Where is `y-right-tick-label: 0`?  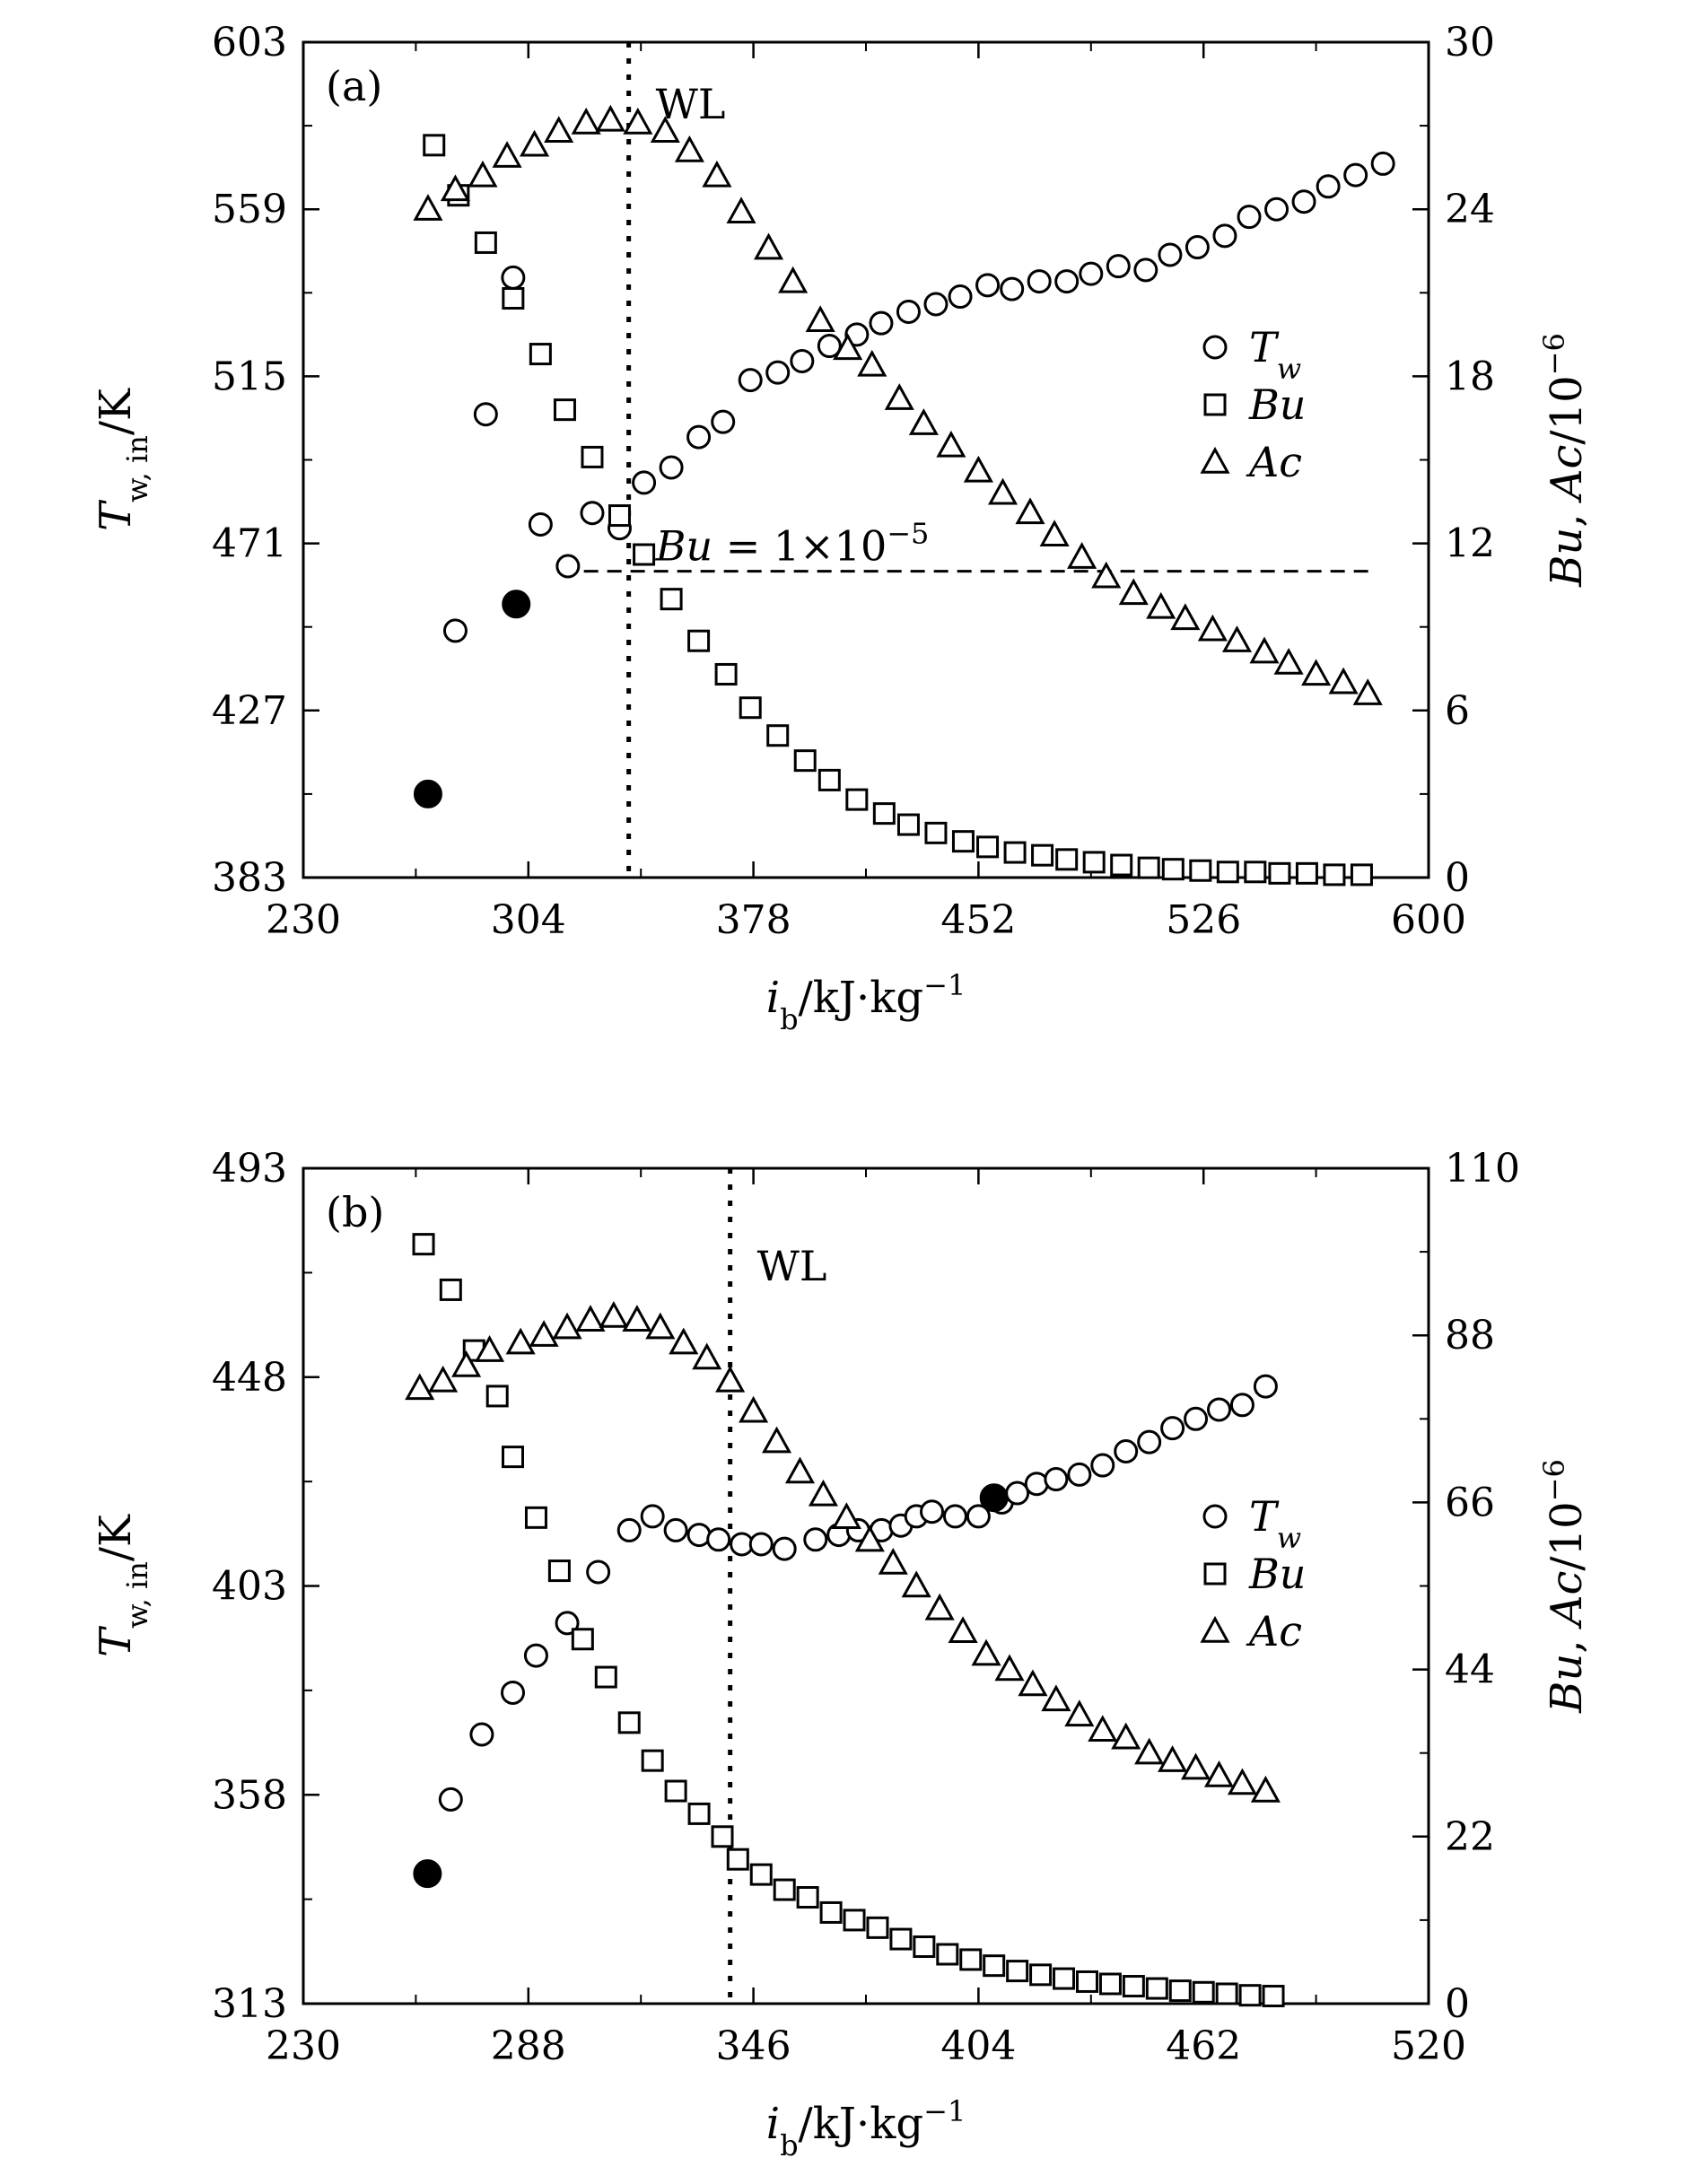
y-right-tick-label: 0 is located at coordinates (1457, 2004).